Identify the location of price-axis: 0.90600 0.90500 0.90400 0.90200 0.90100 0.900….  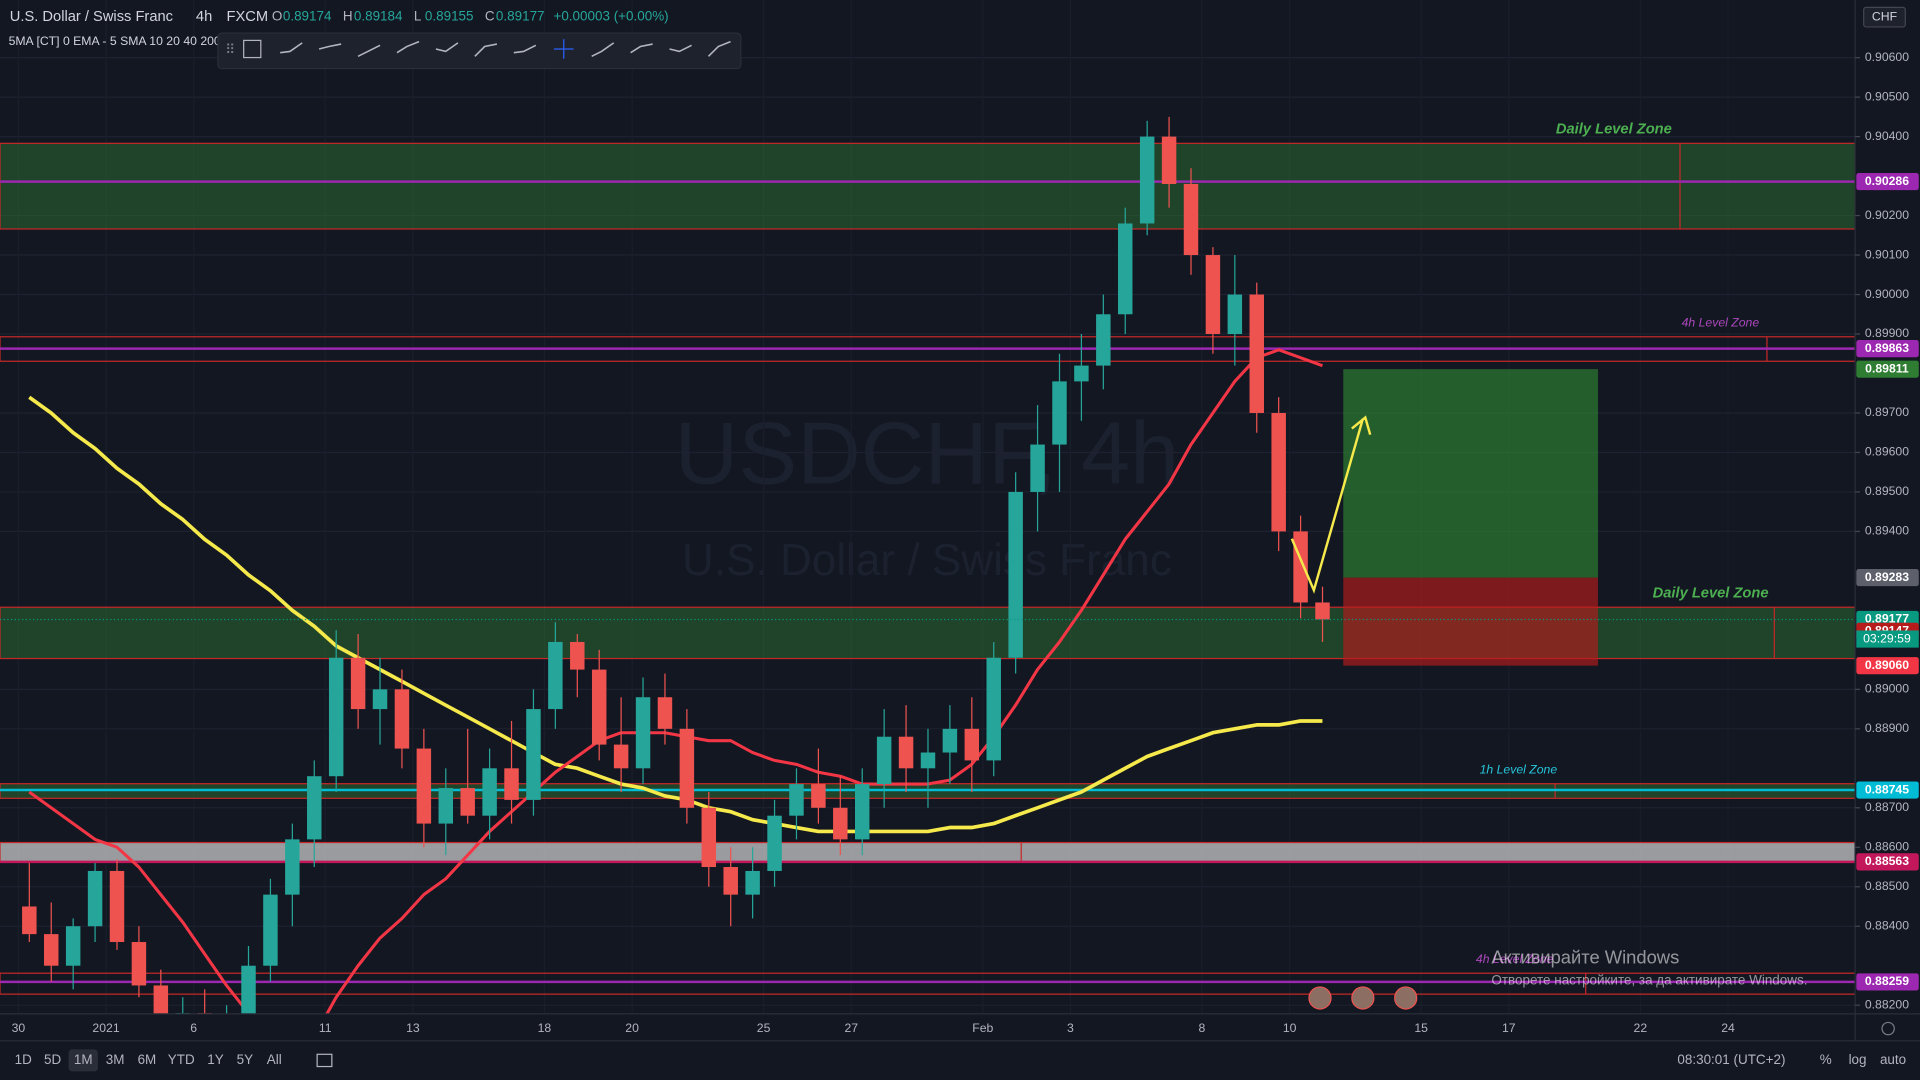
(1887, 530).